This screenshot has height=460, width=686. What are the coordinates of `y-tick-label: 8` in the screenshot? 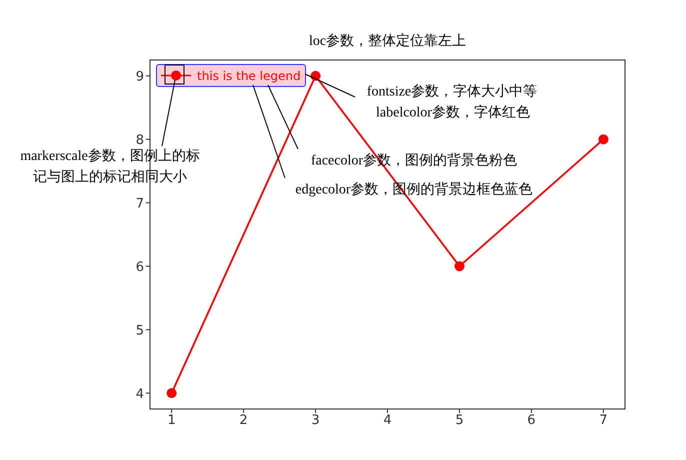 It's located at (140, 140).